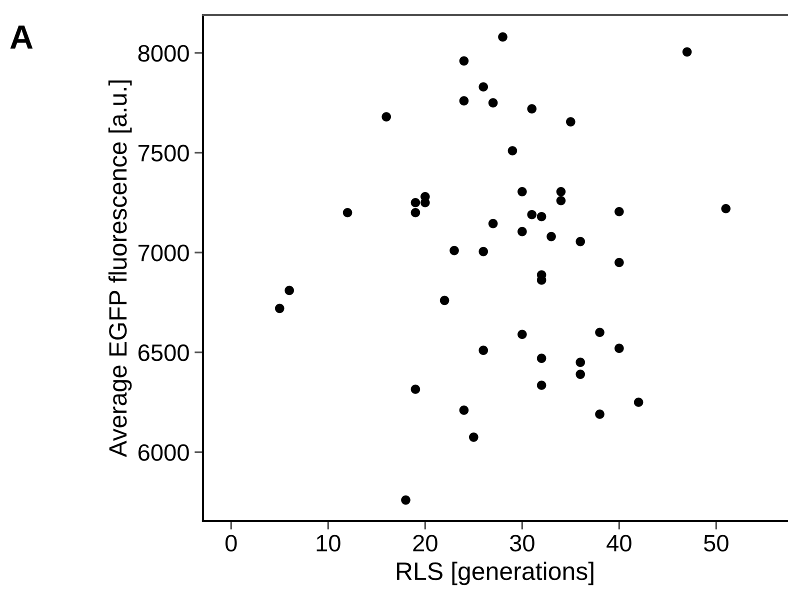 The width and height of the screenshot is (788, 601). Describe the element at coordinates (328, 543) in the screenshot. I see `x-tick-label: 10` at that location.